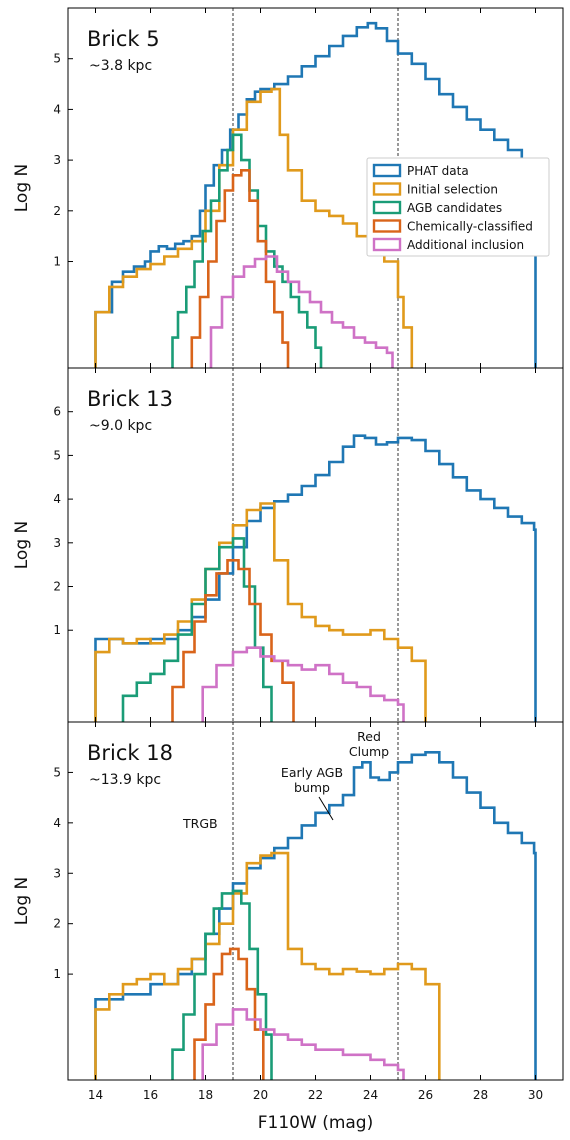  Describe the element at coordinates (387, 189) in the screenshot. I see `legend-swatch-initial-selection` at that location.